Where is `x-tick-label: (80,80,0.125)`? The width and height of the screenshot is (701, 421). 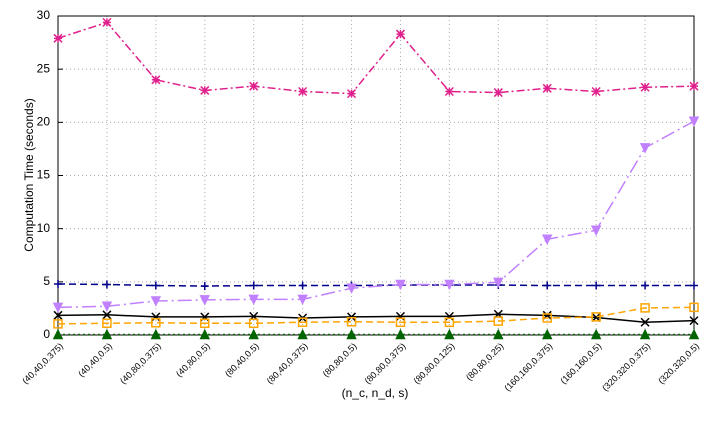 x-tick-label: (80,80,0.125) is located at coordinates (434, 363).